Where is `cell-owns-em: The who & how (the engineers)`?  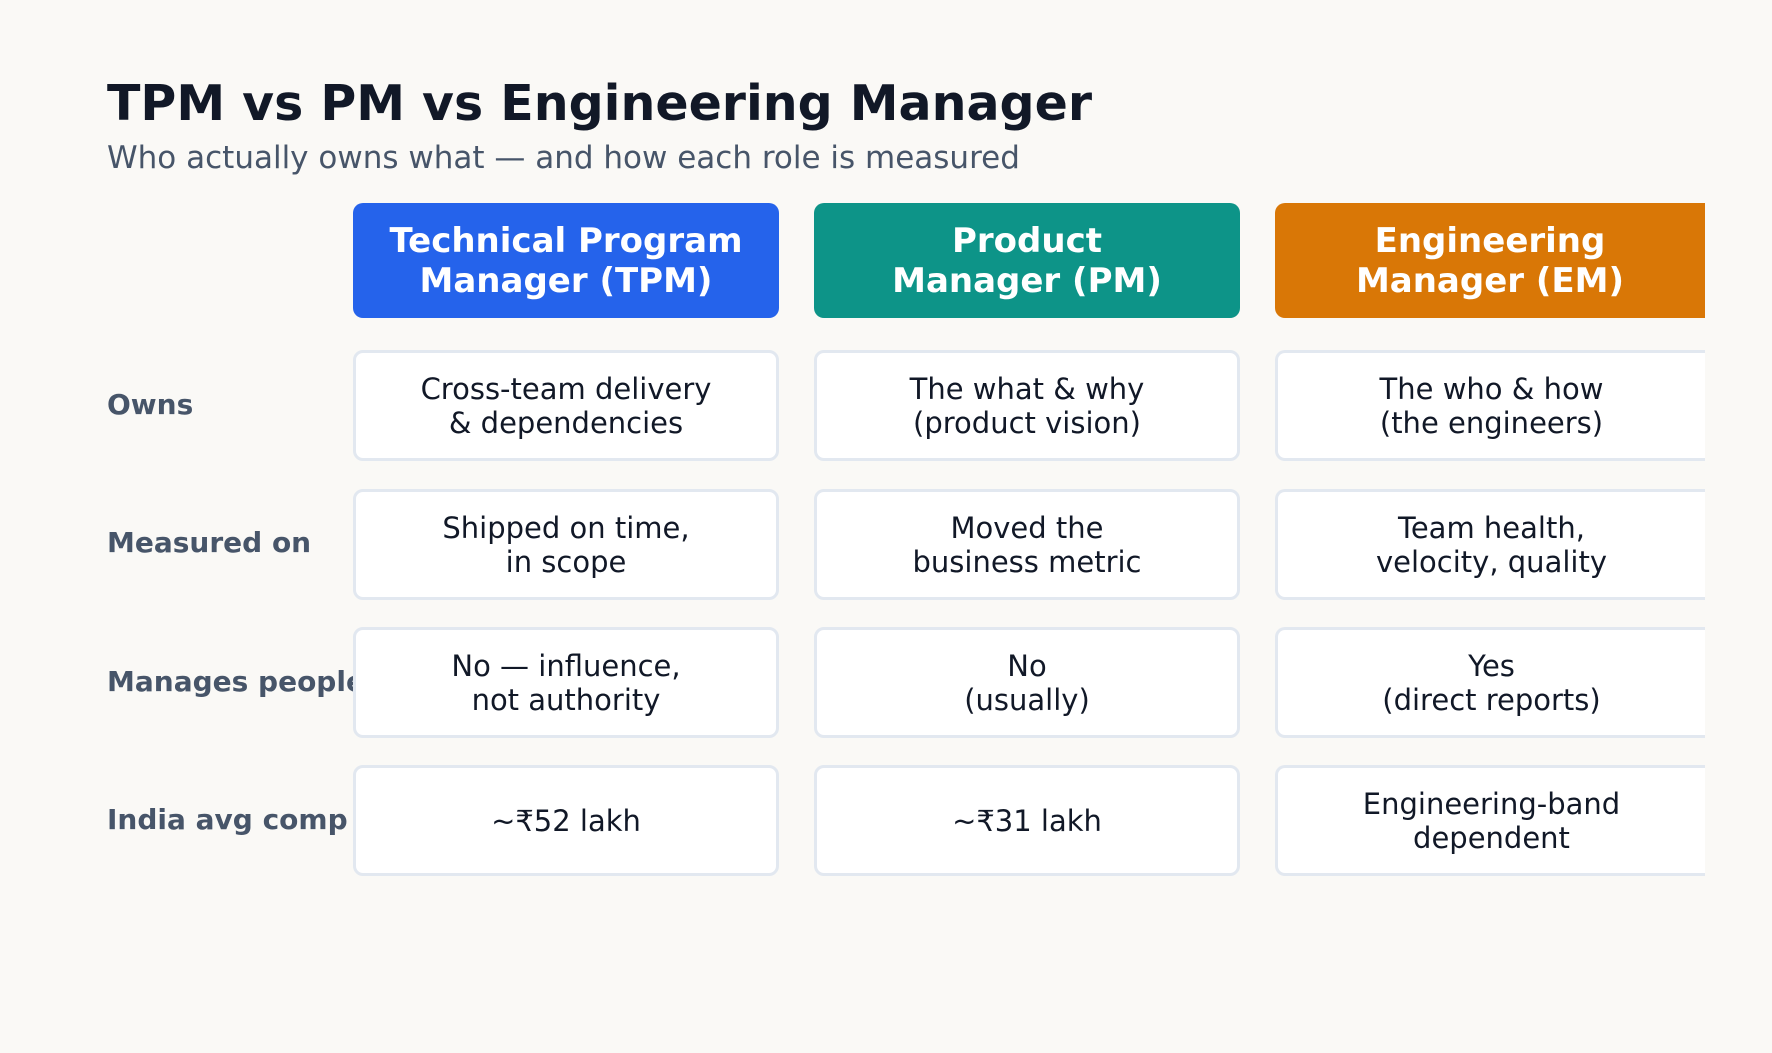
cell-owns-em: The who & how (the engineers) is located at coordinates (1490, 405).